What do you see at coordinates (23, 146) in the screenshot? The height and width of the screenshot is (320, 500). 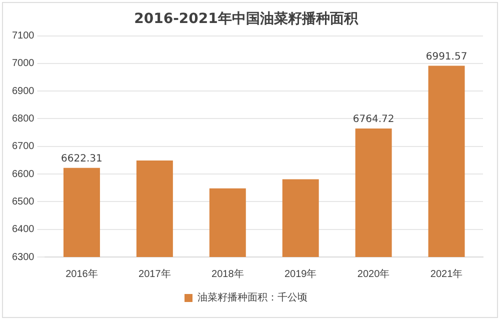 I see `y-tick-label: 6700` at bounding box center [23, 146].